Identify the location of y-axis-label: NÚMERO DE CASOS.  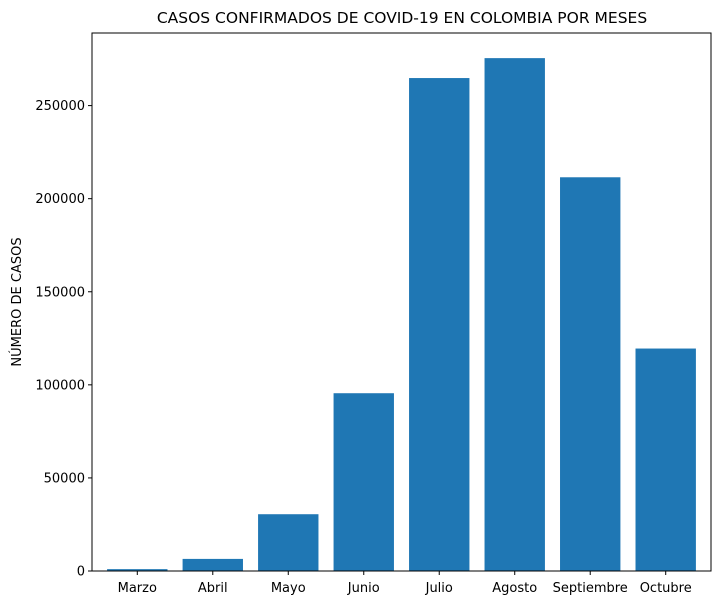
(17, 301).